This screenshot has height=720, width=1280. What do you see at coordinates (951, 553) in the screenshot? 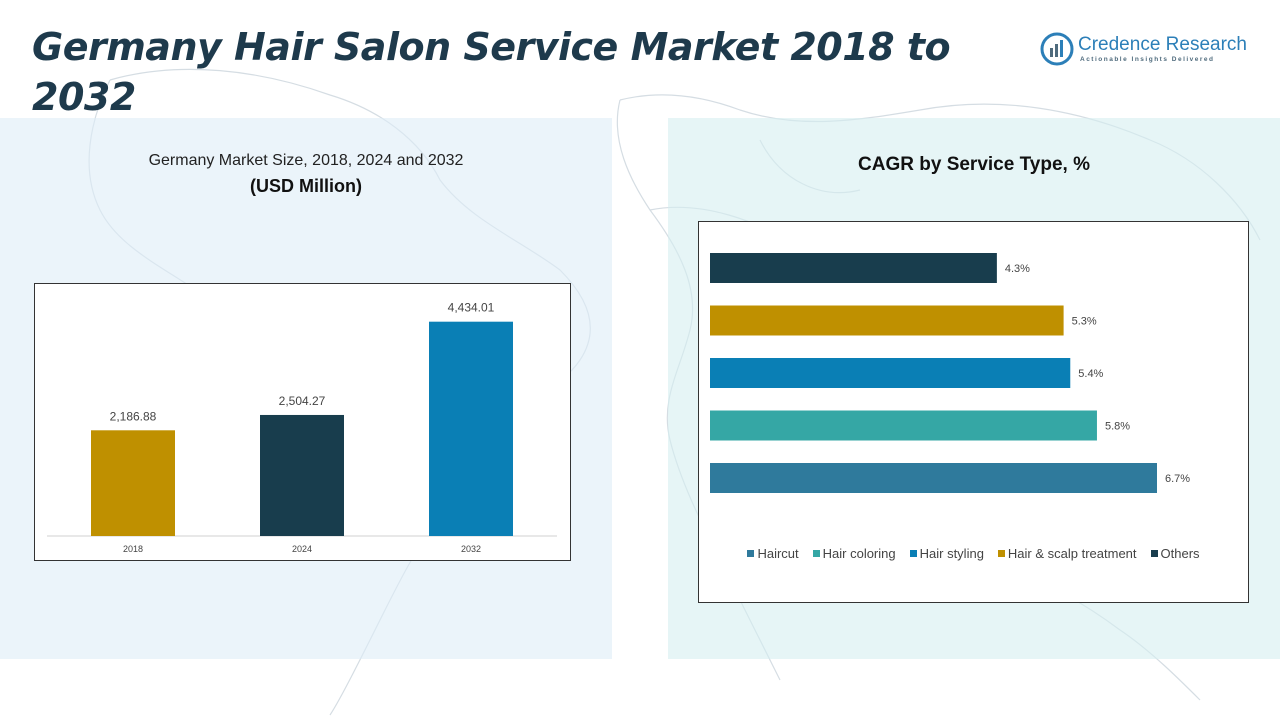
I see `legend-label: Hair styling` at bounding box center [951, 553].